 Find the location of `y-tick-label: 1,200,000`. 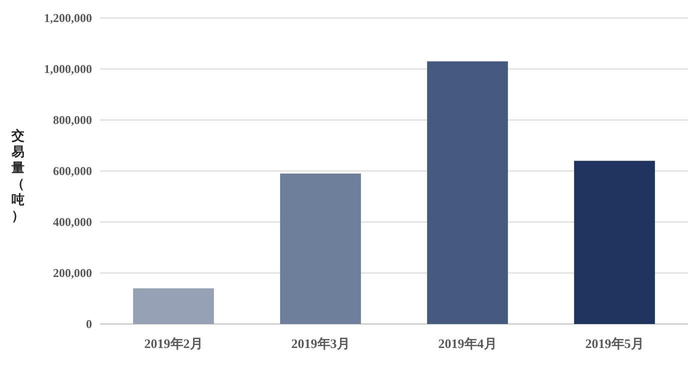

y-tick-label: 1,200,000 is located at coordinates (68, 18).